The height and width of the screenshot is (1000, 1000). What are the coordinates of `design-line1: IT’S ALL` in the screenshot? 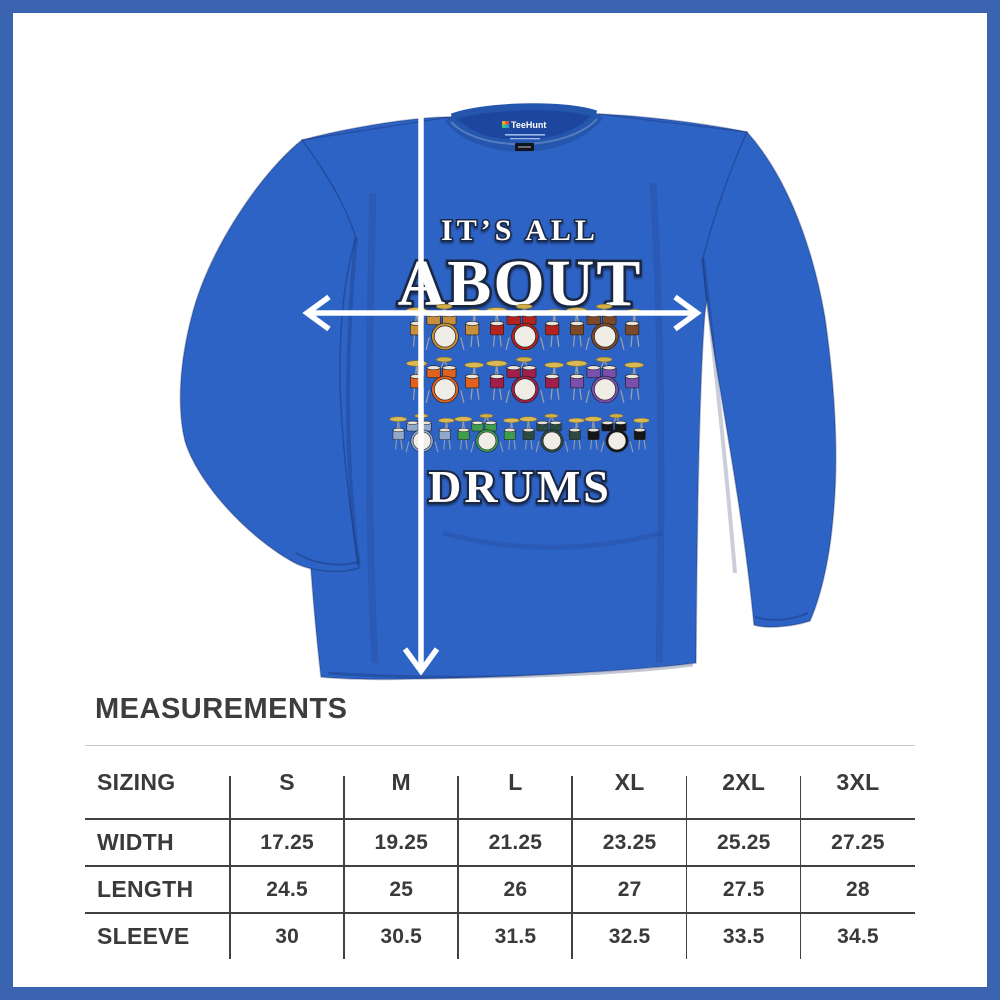 It's located at (520, 230).